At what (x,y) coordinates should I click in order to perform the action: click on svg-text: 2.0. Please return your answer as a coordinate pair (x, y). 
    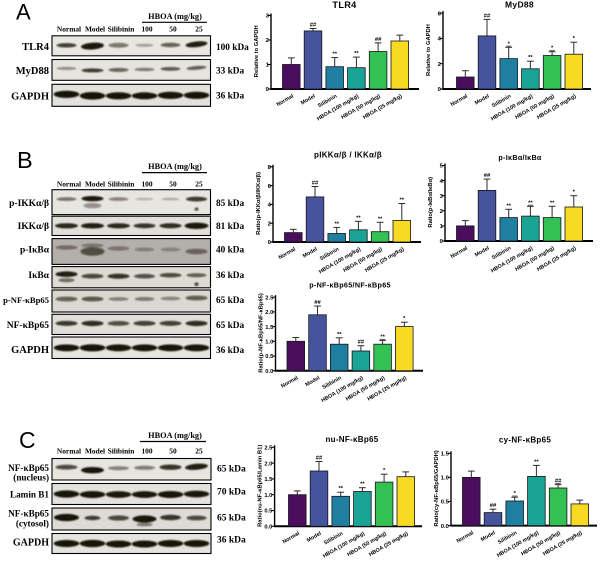
    Looking at the image, I should click on (269, 313).